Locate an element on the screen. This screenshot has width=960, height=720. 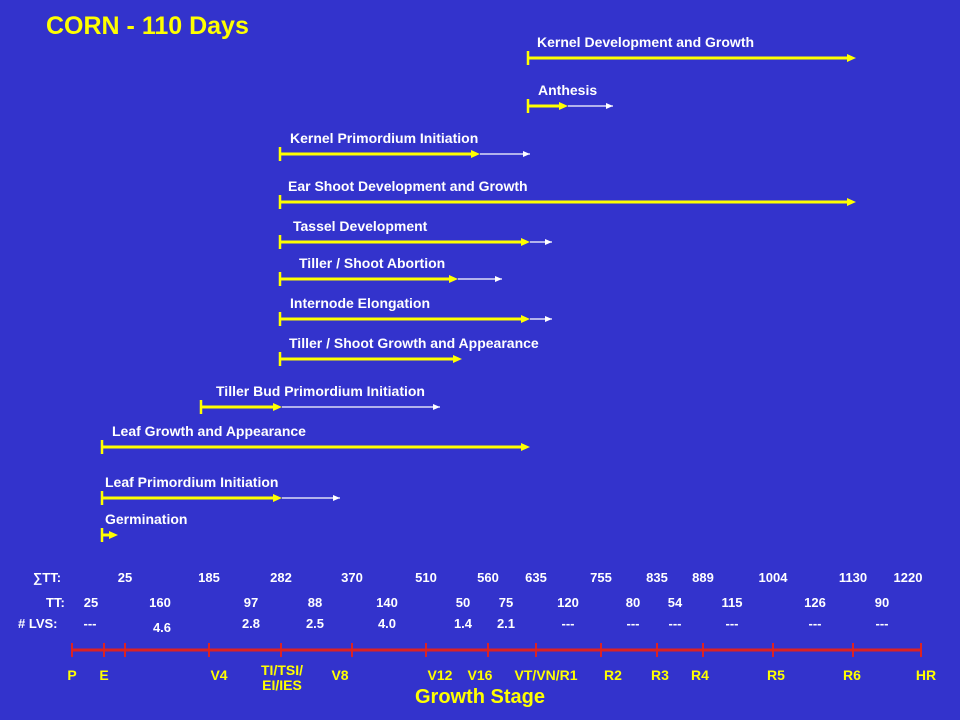
process-label: Anthesis is located at coordinates (567, 90).